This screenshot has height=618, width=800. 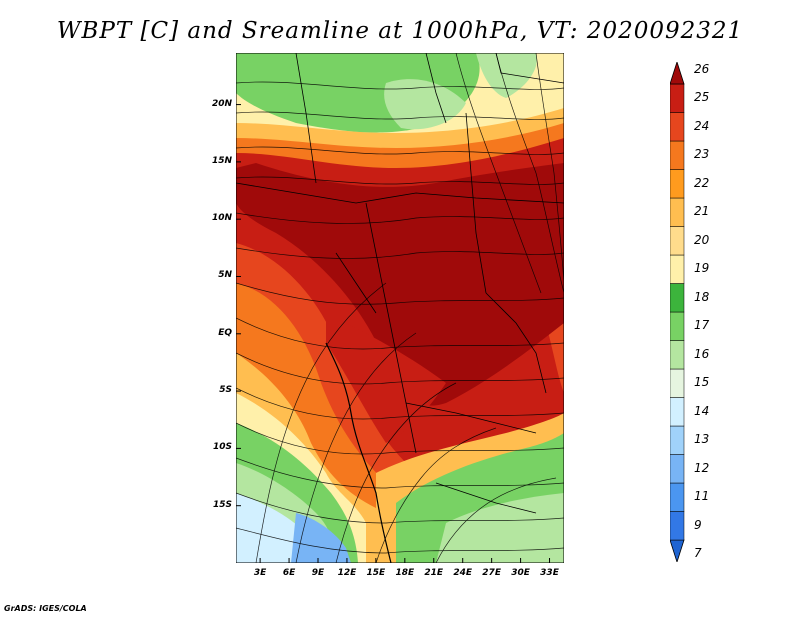 I want to click on lon-label: 6E, so click(x=289, y=573).